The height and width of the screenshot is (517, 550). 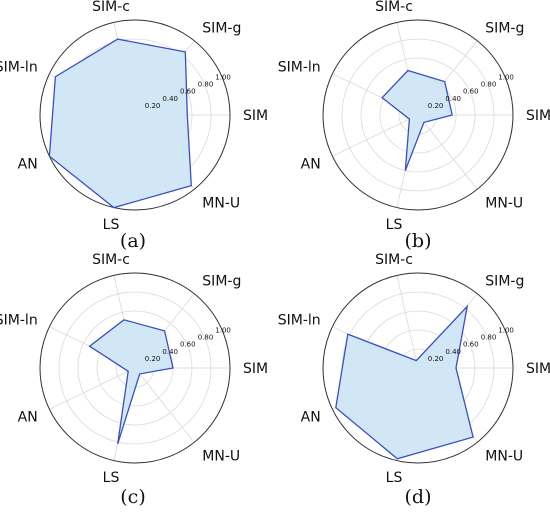 What do you see at coordinates (418, 241) in the screenshot?
I see `caption-b: (b)` at bounding box center [418, 241].